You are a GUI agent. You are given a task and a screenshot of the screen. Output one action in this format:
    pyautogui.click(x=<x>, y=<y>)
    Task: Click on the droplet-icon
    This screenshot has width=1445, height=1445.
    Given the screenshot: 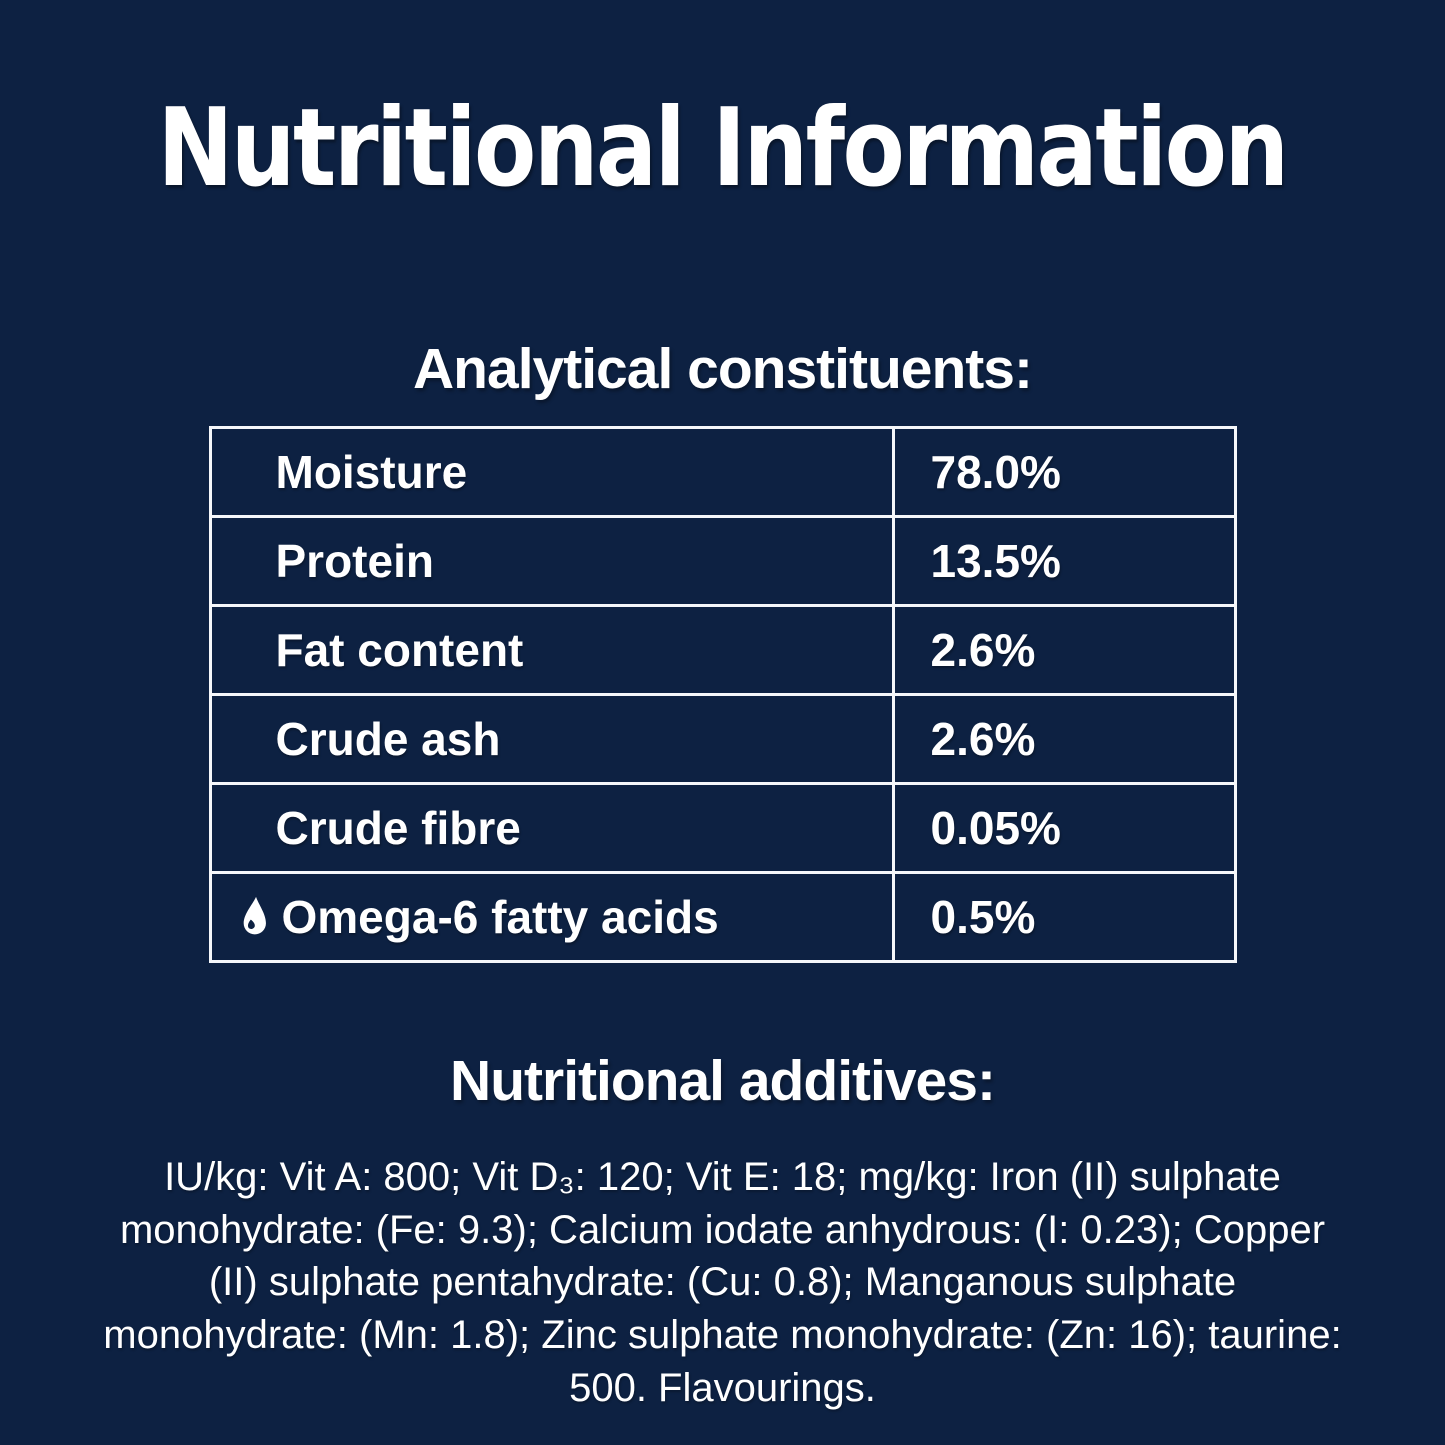 What is the action you would take?
    pyautogui.click(x=254, y=916)
    